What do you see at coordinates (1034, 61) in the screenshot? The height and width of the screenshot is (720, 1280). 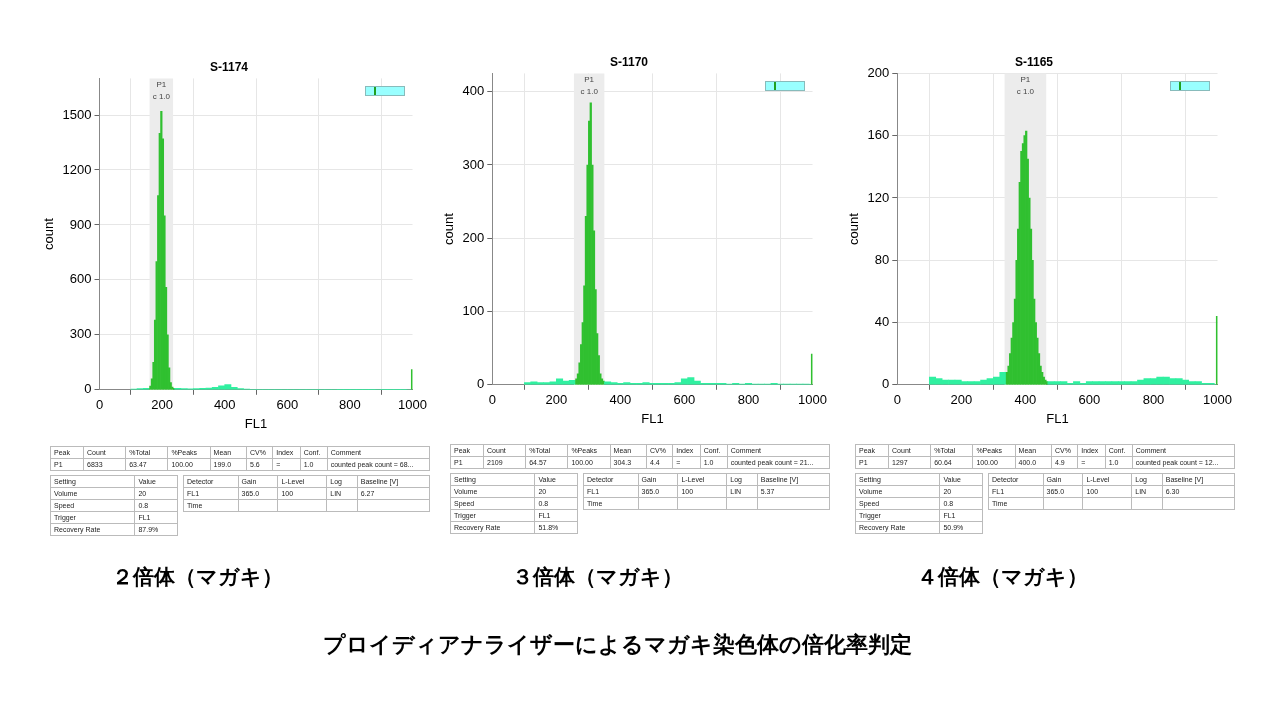 I see `chart-title: S-1165` at bounding box center [1034, 61].